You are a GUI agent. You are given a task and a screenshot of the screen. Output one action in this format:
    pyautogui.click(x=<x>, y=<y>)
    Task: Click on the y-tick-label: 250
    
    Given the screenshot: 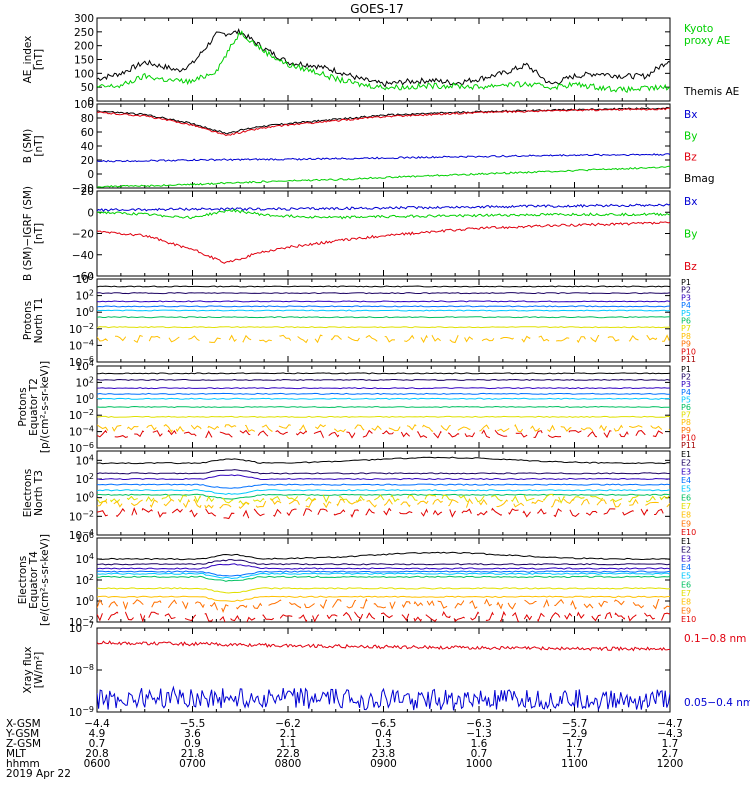 What is the action you would take?
    pyautogui.click(x=84, y=33)
    